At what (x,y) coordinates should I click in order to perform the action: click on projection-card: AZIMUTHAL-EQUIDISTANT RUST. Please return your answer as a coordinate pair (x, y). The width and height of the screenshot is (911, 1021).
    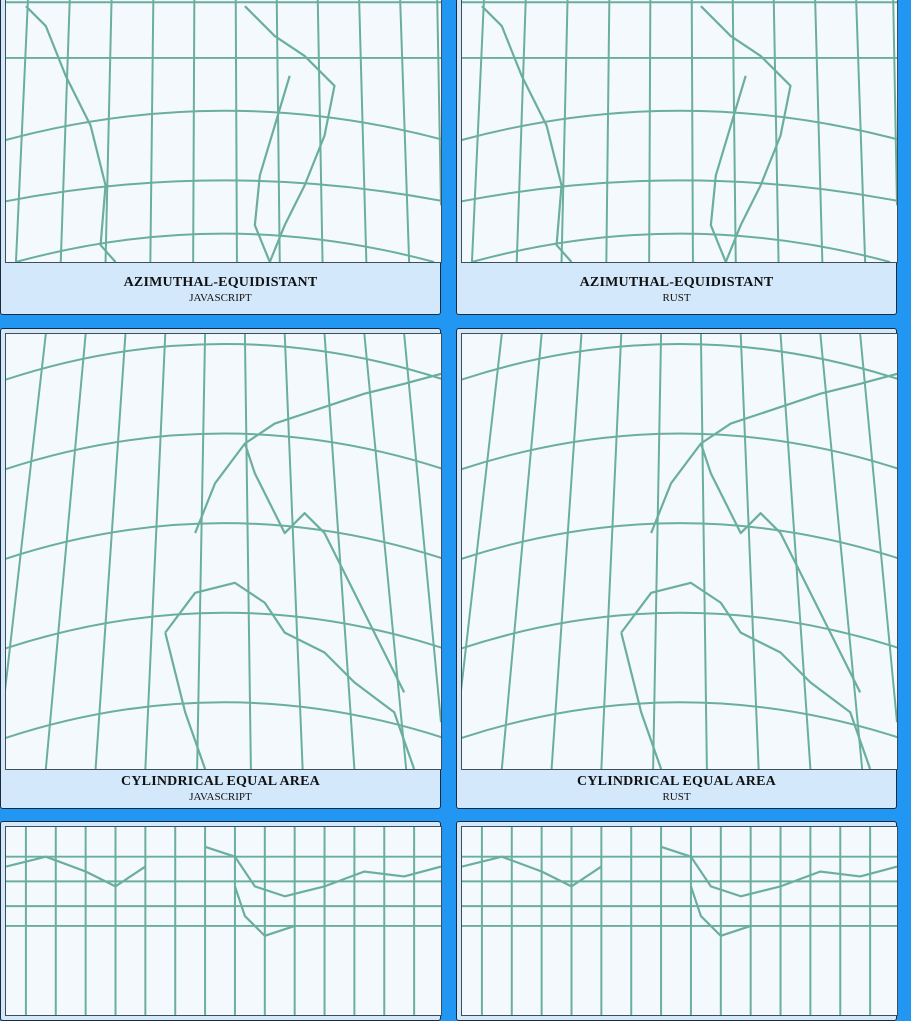
    Looking at the image, I should click on (677, 157).